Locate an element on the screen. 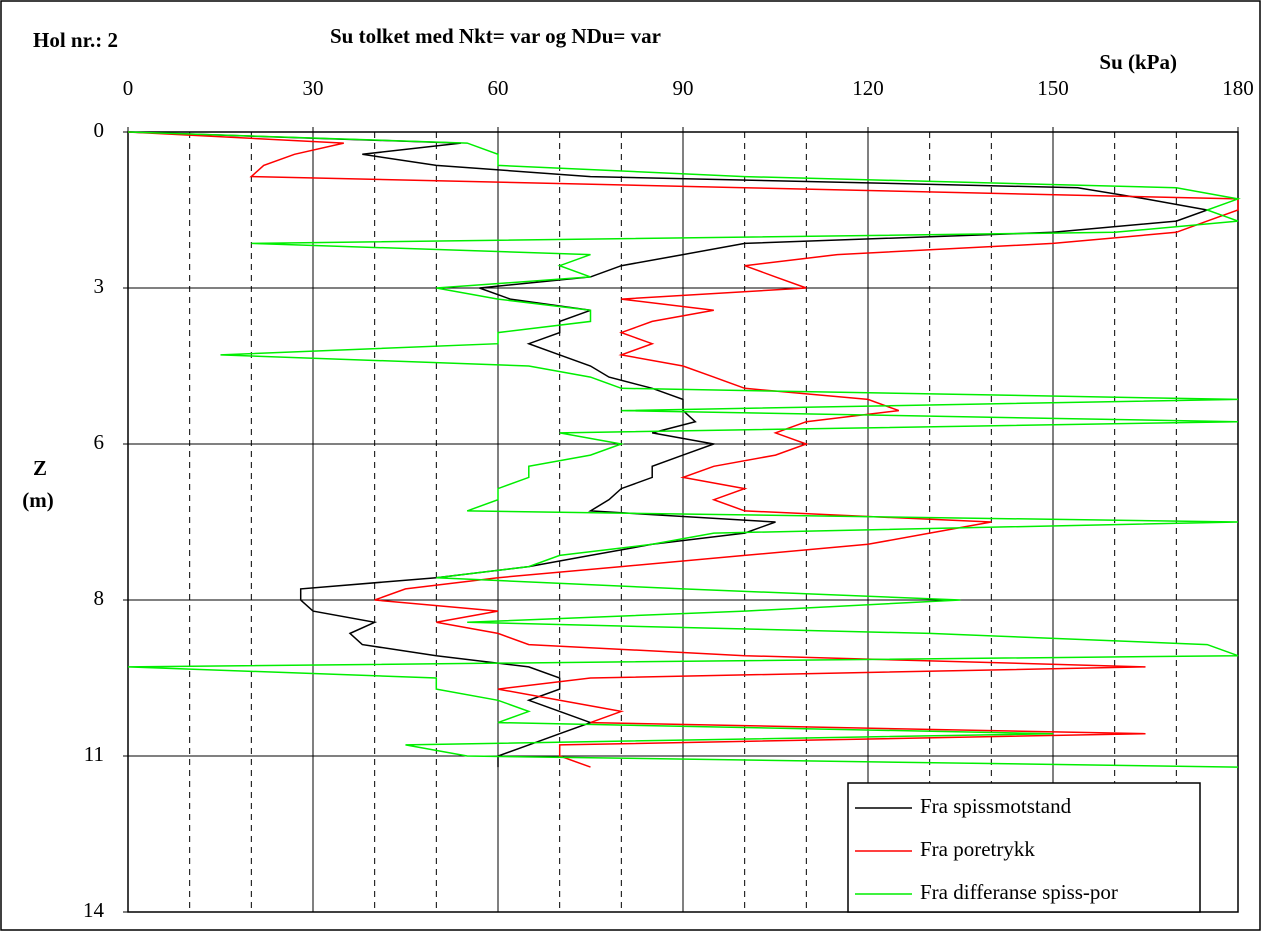 The image size is (1262, 932). x-tick-label: 150 is located at coordinates (1053, 88).